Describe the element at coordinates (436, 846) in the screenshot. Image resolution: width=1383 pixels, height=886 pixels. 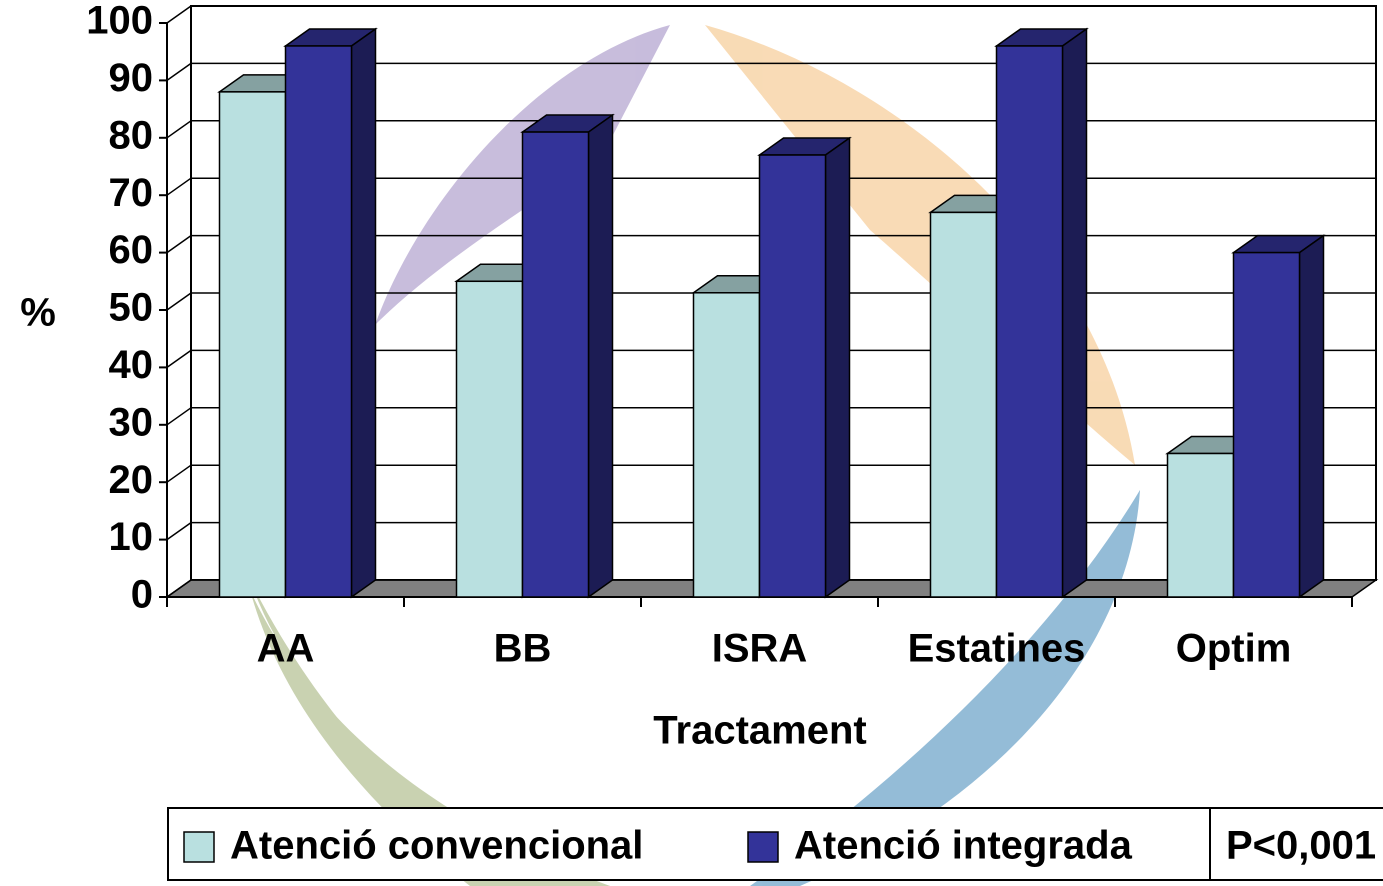
I see `legend-label: Atenció convencional` at that location.